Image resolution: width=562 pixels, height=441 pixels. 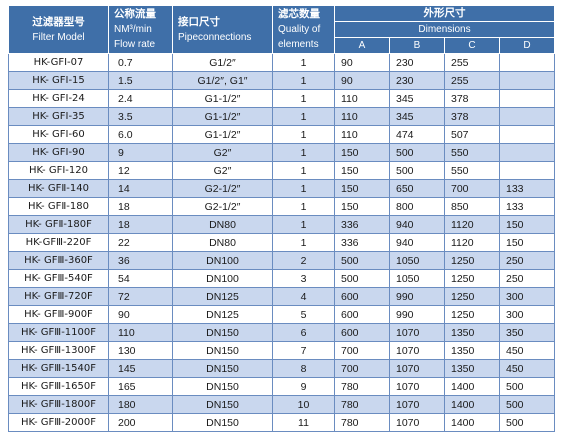 What do you see at coordinates (58, 152) in the screenshot?
I see `cell-model: HK- GFⅠ-90` at bounding box center [58, 152].